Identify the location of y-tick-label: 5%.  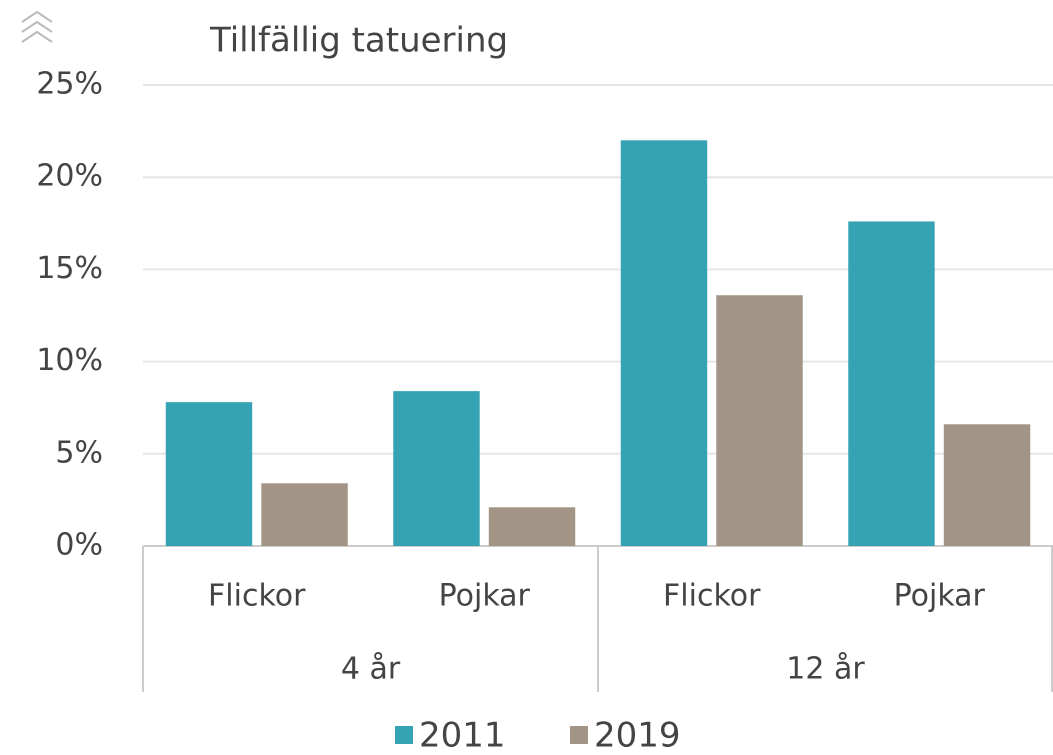
(79, 452).